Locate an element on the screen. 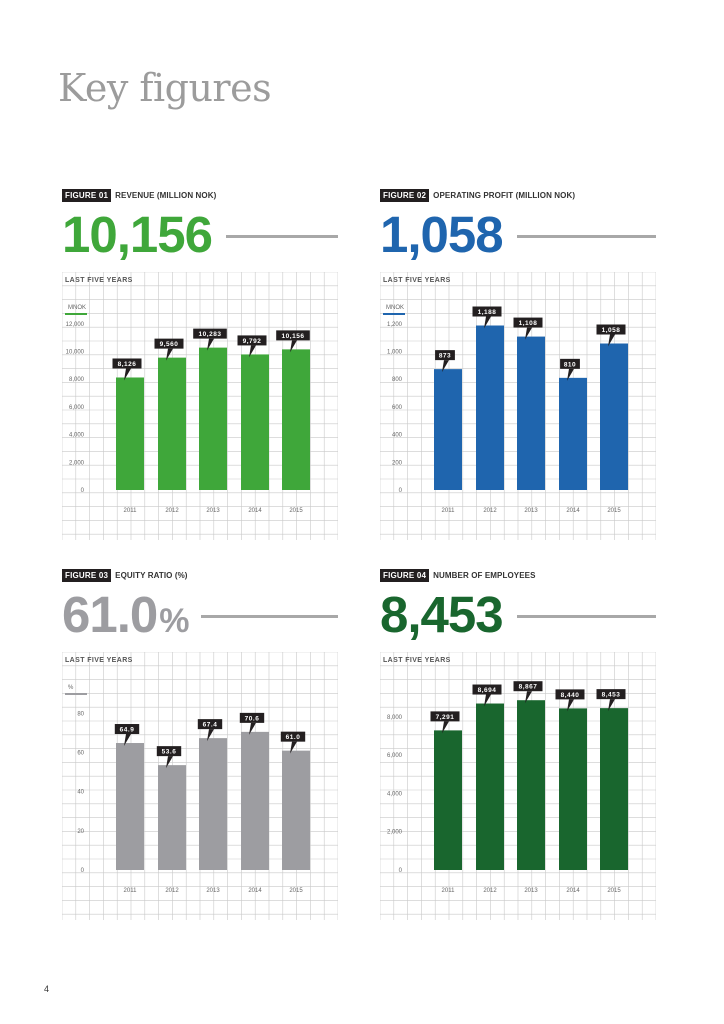  figure-tag: FIGURE 01 is located at coordinates (87, 195).